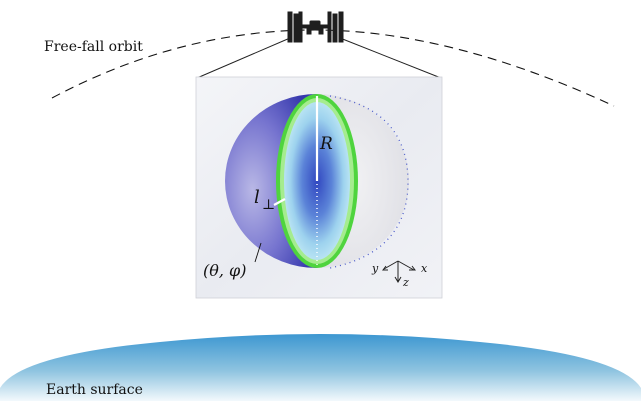 The height and width of the screenshot is (401, 641). Describe the element at coordinates (258, 252) in the screenshot. I see `angle-pointer-line` at that location.